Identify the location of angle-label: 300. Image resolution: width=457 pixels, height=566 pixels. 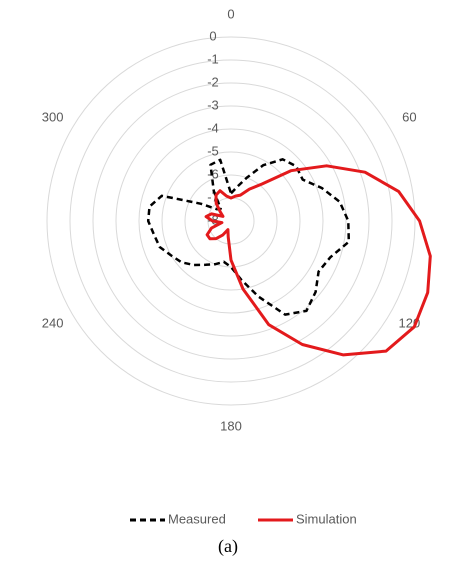
(53, 116).